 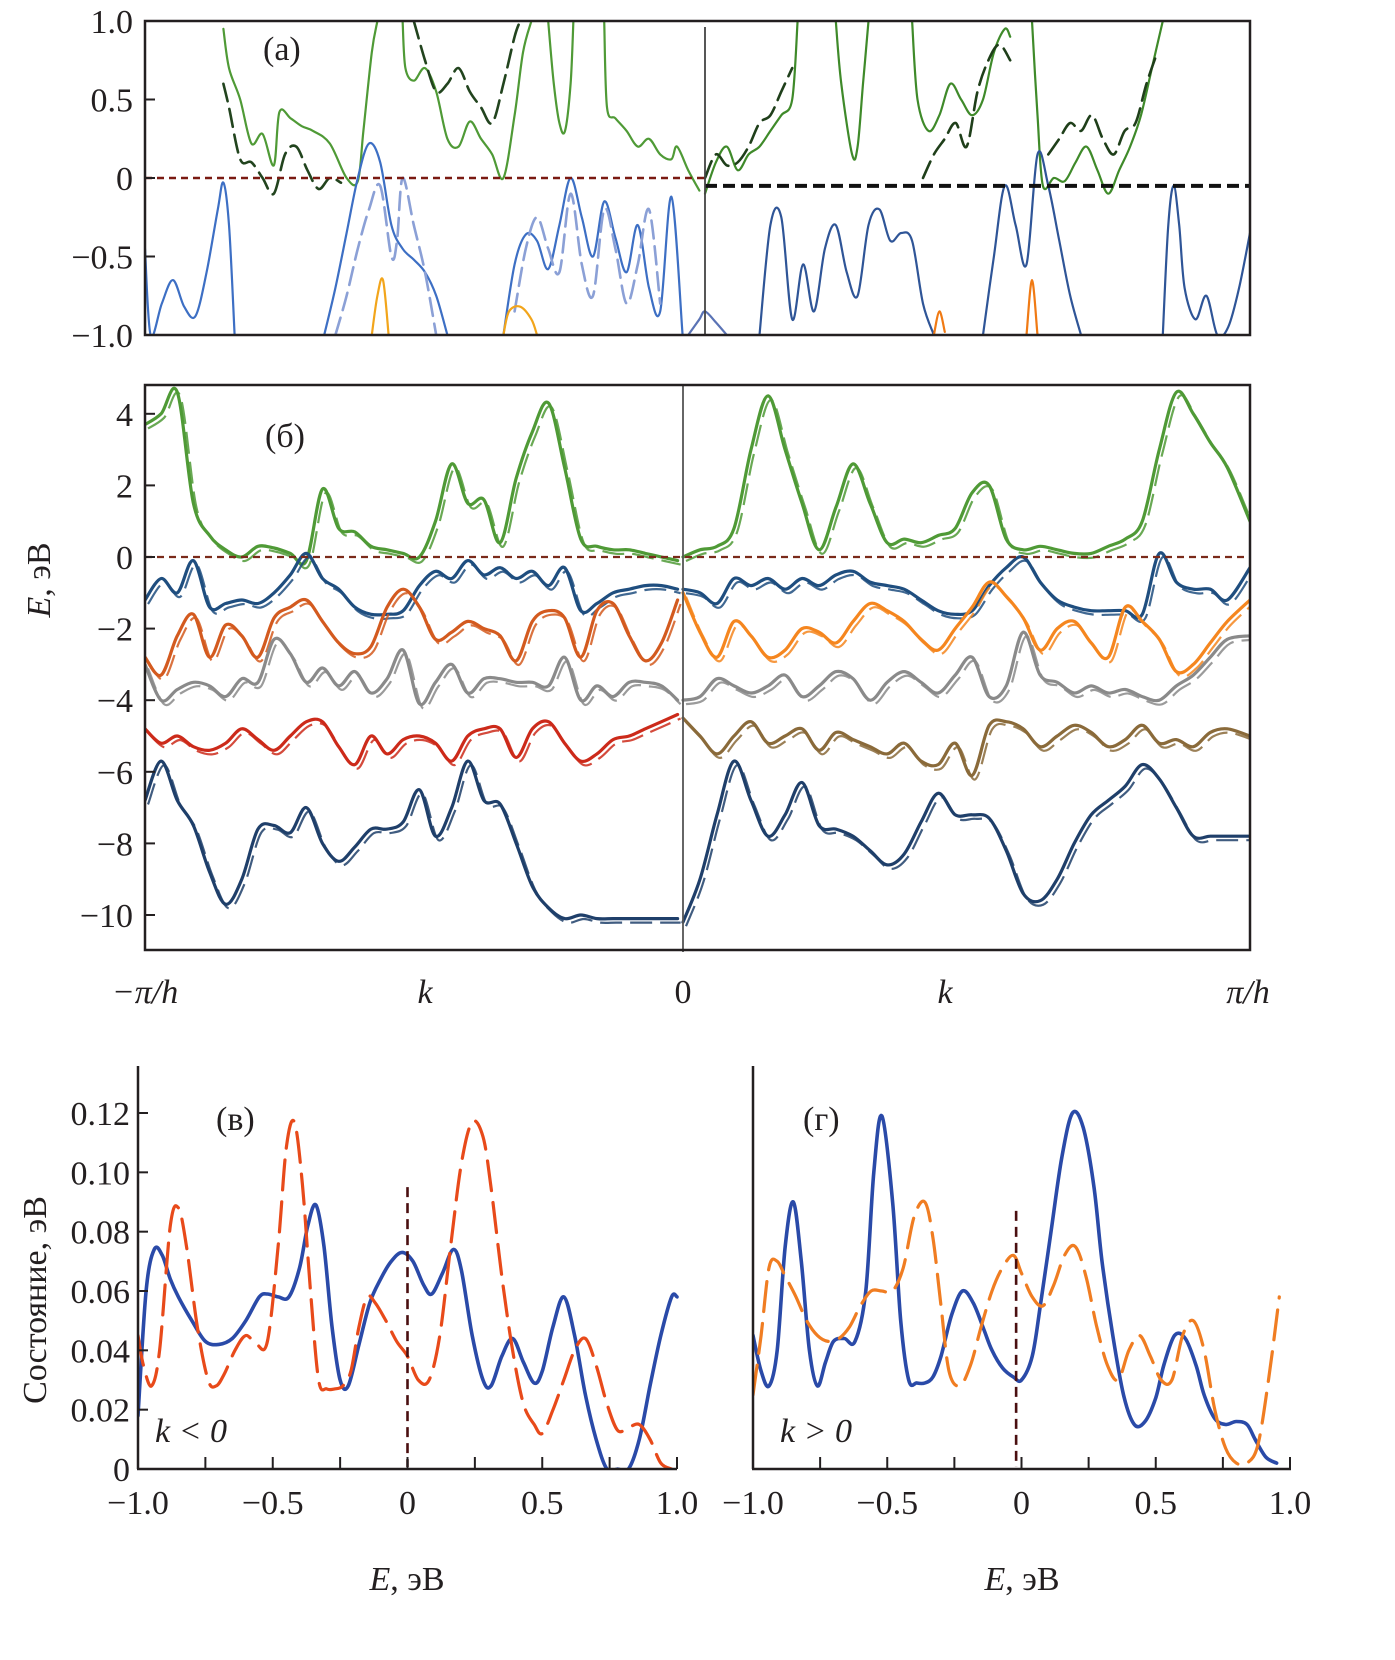 What do you see at coordinates (115, 844) in the screenshot?
I see `panel-b-ytick-label: −8` at bounding box center [115, 844].